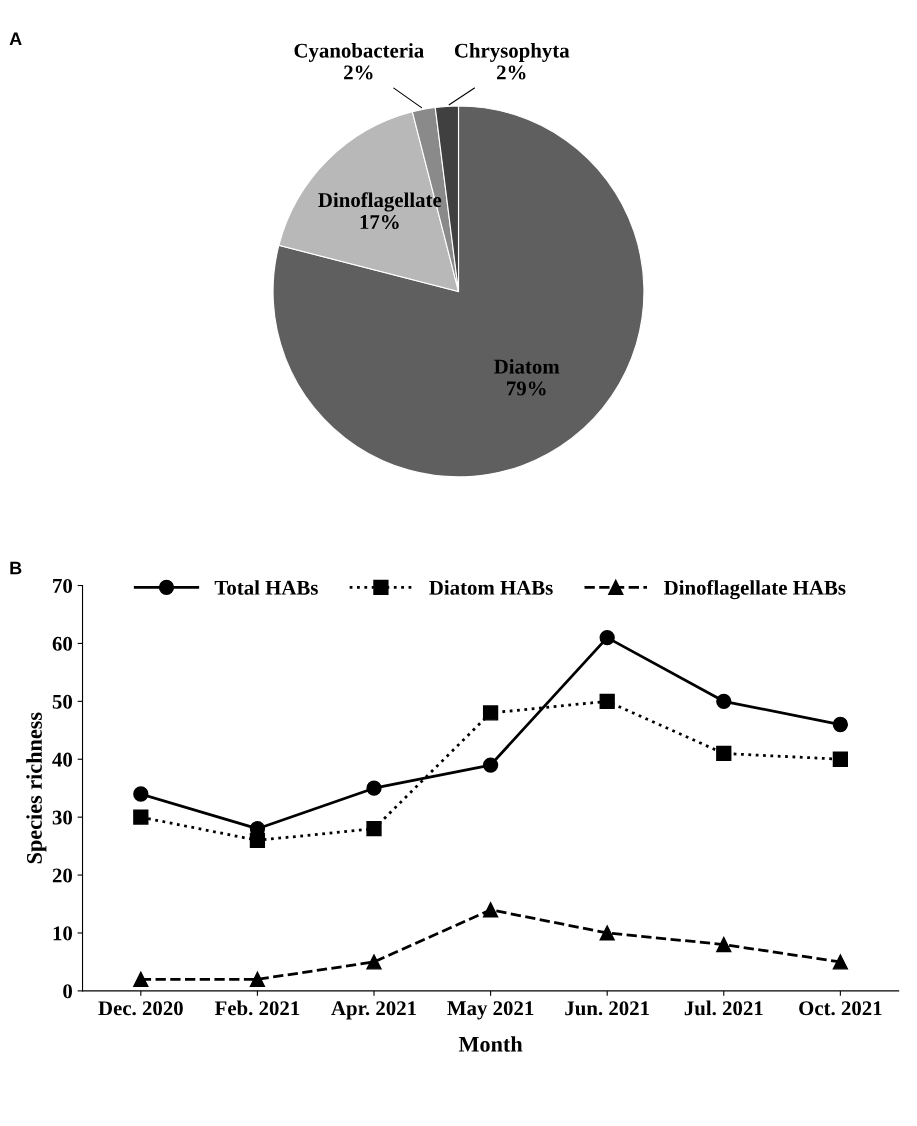 The width and height of the screenshot is (917, 1126). Describe the element at coordinates (723, 1008) in the screenshot. I see `x-tick-label: Jul. 2021` at that location.